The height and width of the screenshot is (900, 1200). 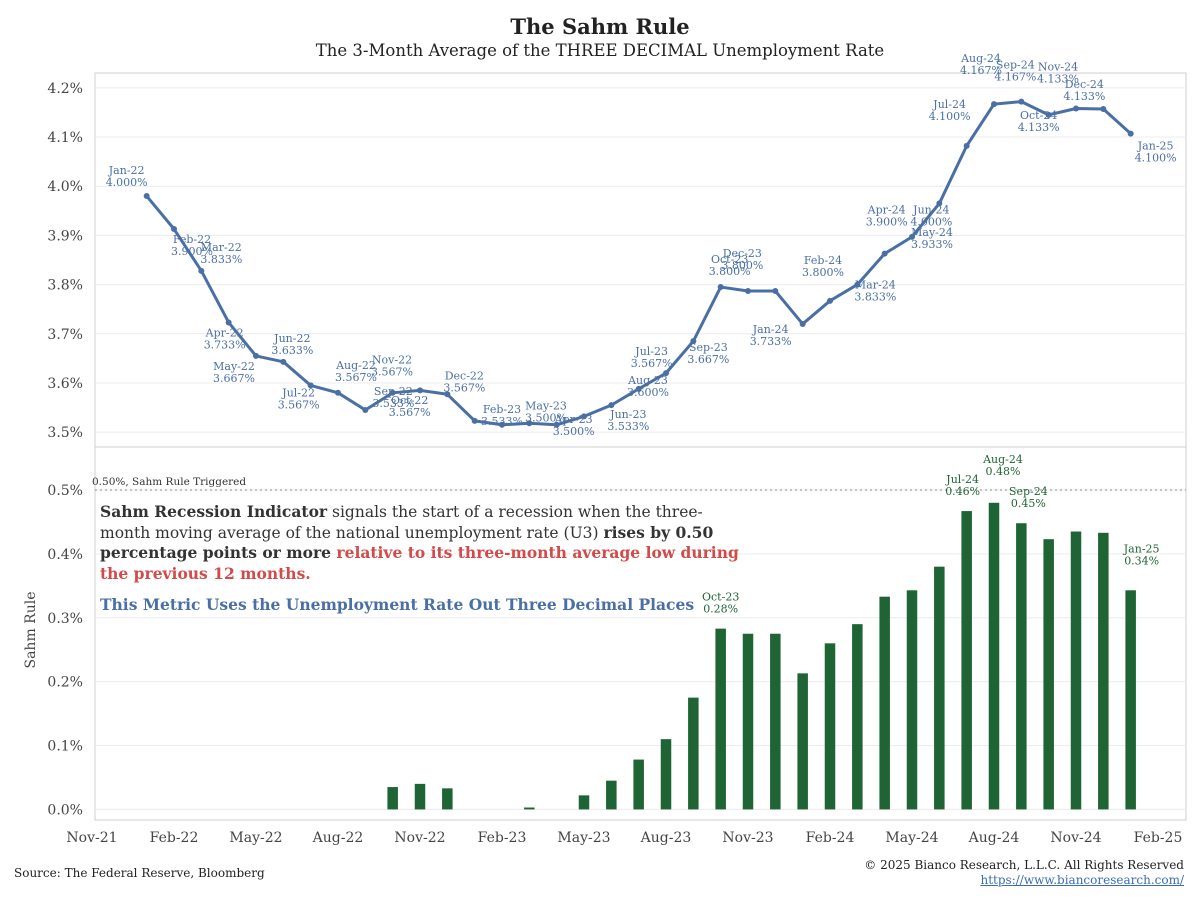 What do you see at coordinates (139, 873) in the screenshot?
I see `source-note: Source: The Federal Reserve, Bloomberg` at bounding box center [139, 873].